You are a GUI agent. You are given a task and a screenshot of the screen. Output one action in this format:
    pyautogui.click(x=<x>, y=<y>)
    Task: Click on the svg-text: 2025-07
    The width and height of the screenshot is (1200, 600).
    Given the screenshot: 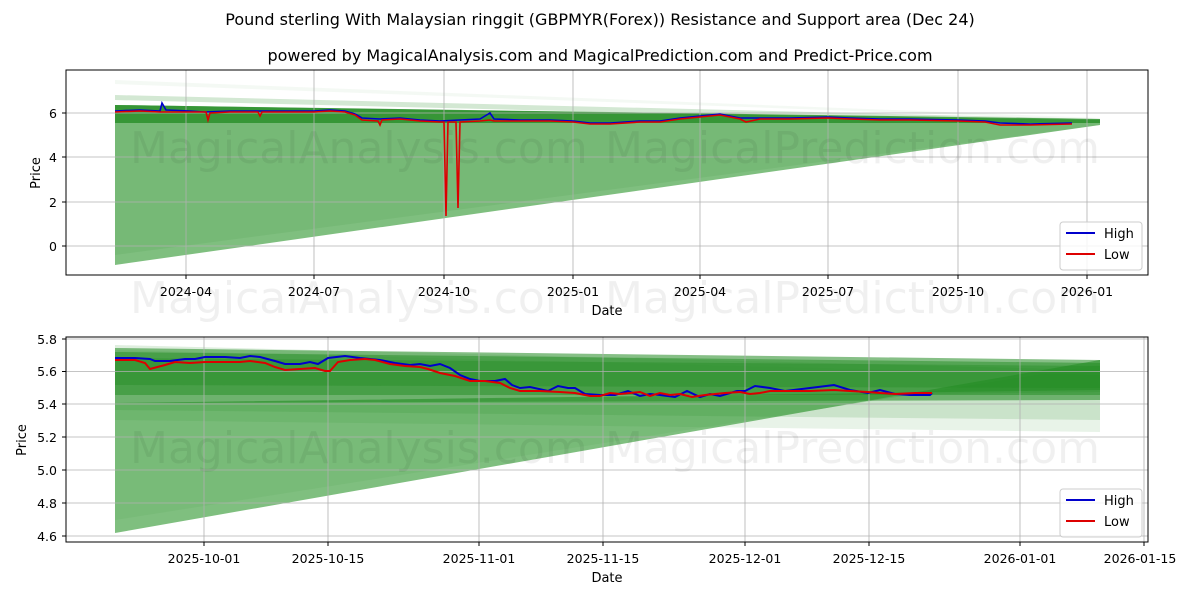 What is the action you would take?
    pyautogui.click(x=828, y=291)
    